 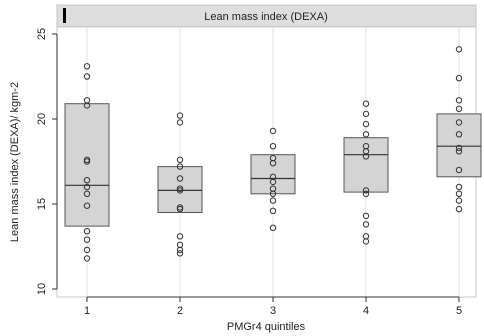 I want to click on y-tick-label-15: 15, so click(x=42, y=204).